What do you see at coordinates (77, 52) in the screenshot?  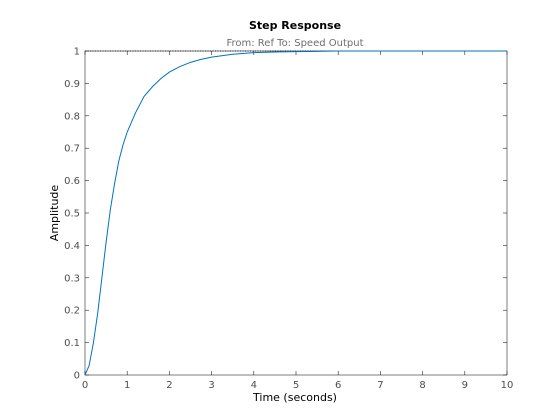 I see `y-tick-label: 1` at bounding box center [77, 52].